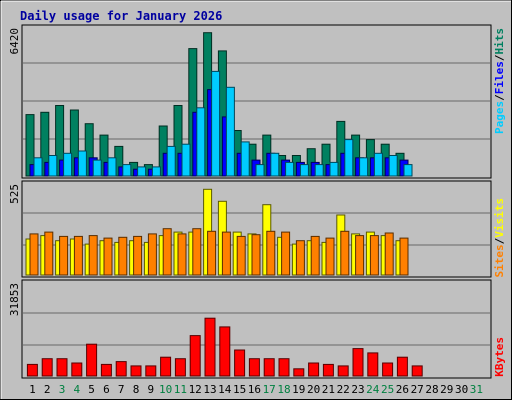 The width and height of the screenshot is (512, 400). What do you see at coordinates (14, 194) in the screenshot?
I see `axis-max-visits: 525` at bounding box center [14, 194].